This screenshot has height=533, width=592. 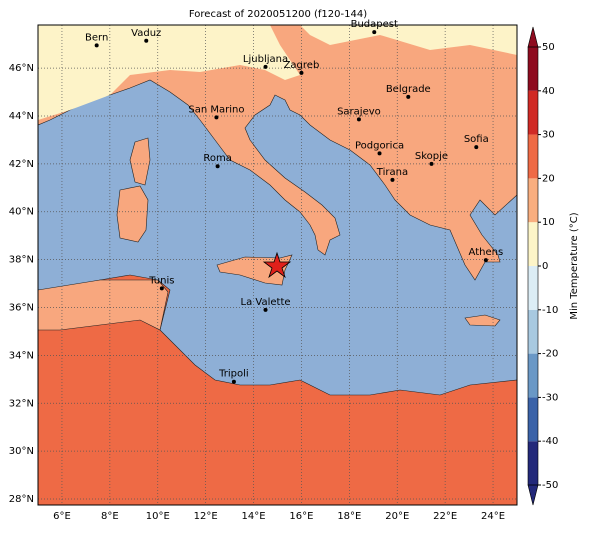 What do you see at coordinates (548, 178) in the screenshot?
I see `colorbar-tick-label: 20` at bounding box center [548, 178].